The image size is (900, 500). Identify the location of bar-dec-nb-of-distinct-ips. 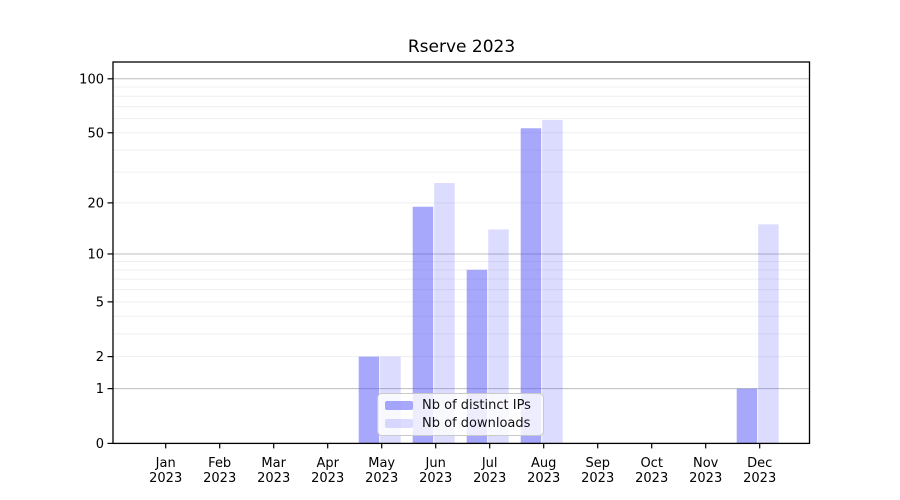
(747, 416).